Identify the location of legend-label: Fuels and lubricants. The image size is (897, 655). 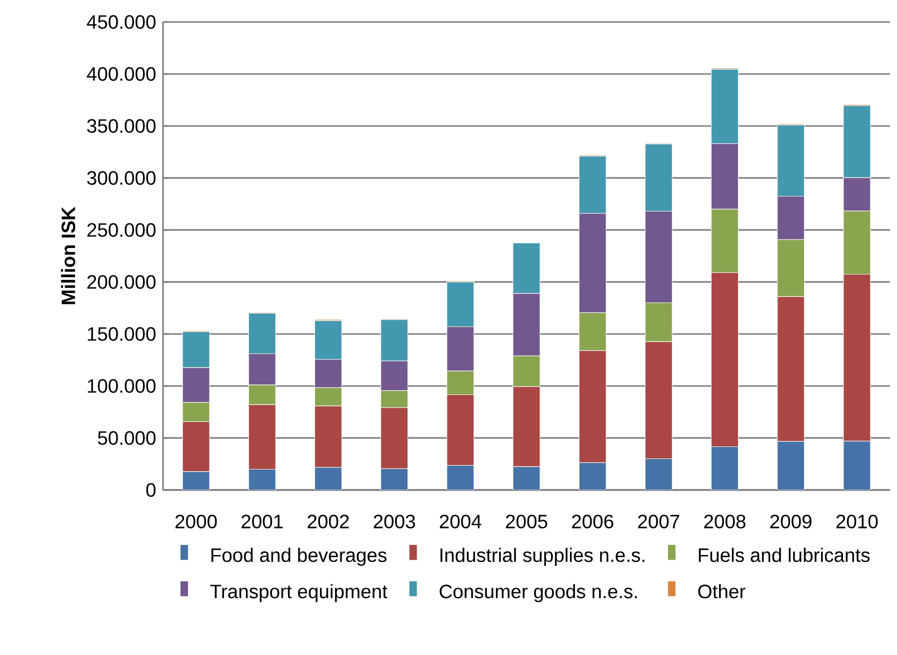
(784, 555).